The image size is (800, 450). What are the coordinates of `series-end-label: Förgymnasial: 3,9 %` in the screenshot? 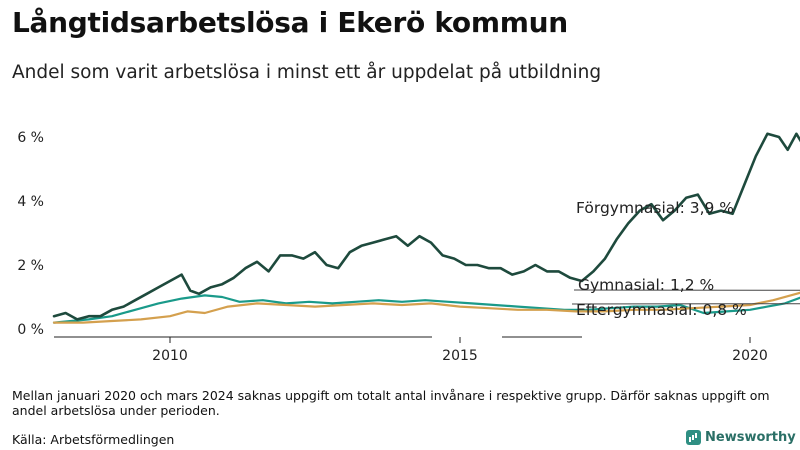 It's located at (655, 208).